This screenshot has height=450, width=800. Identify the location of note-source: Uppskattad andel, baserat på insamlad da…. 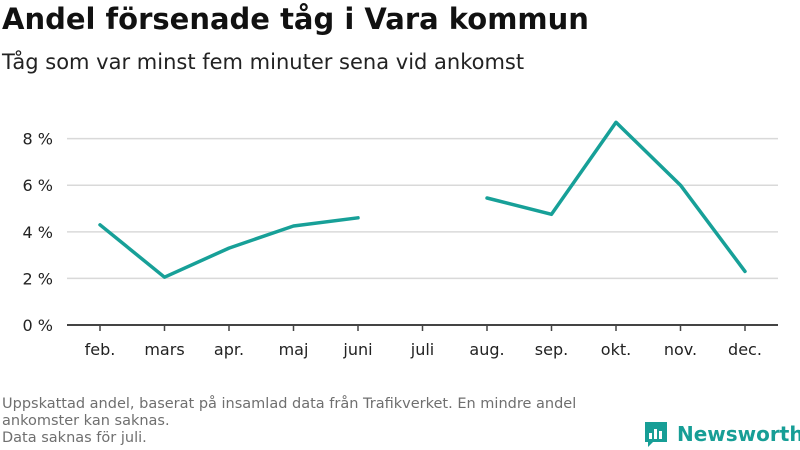
(289, 412).